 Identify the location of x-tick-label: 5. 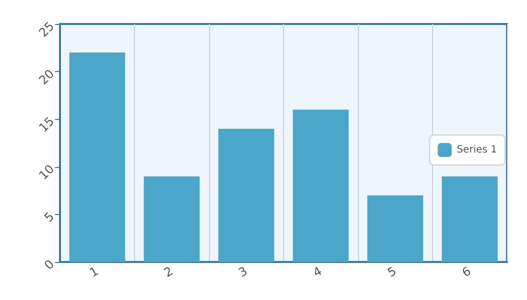
(392, 272).